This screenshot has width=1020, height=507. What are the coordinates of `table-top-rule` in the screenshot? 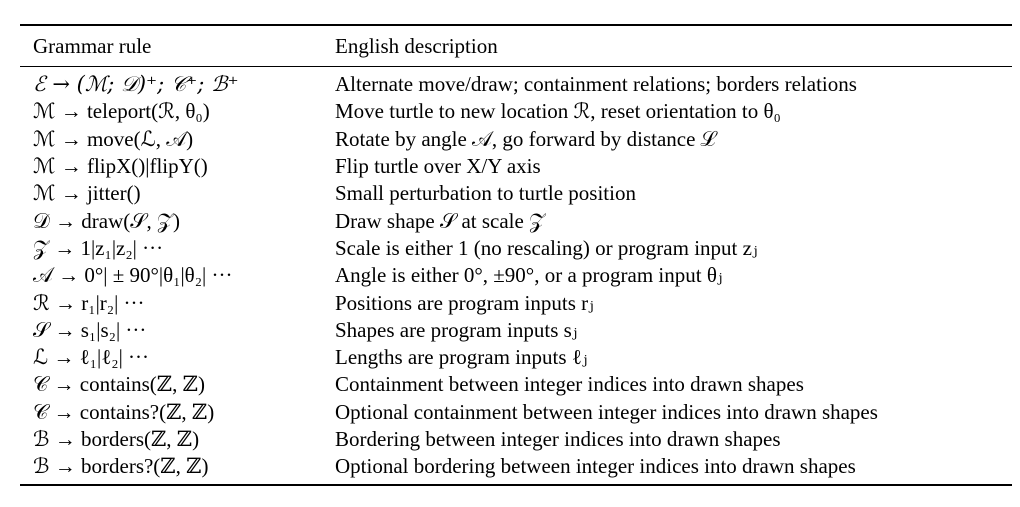 It's located at (516, 25).